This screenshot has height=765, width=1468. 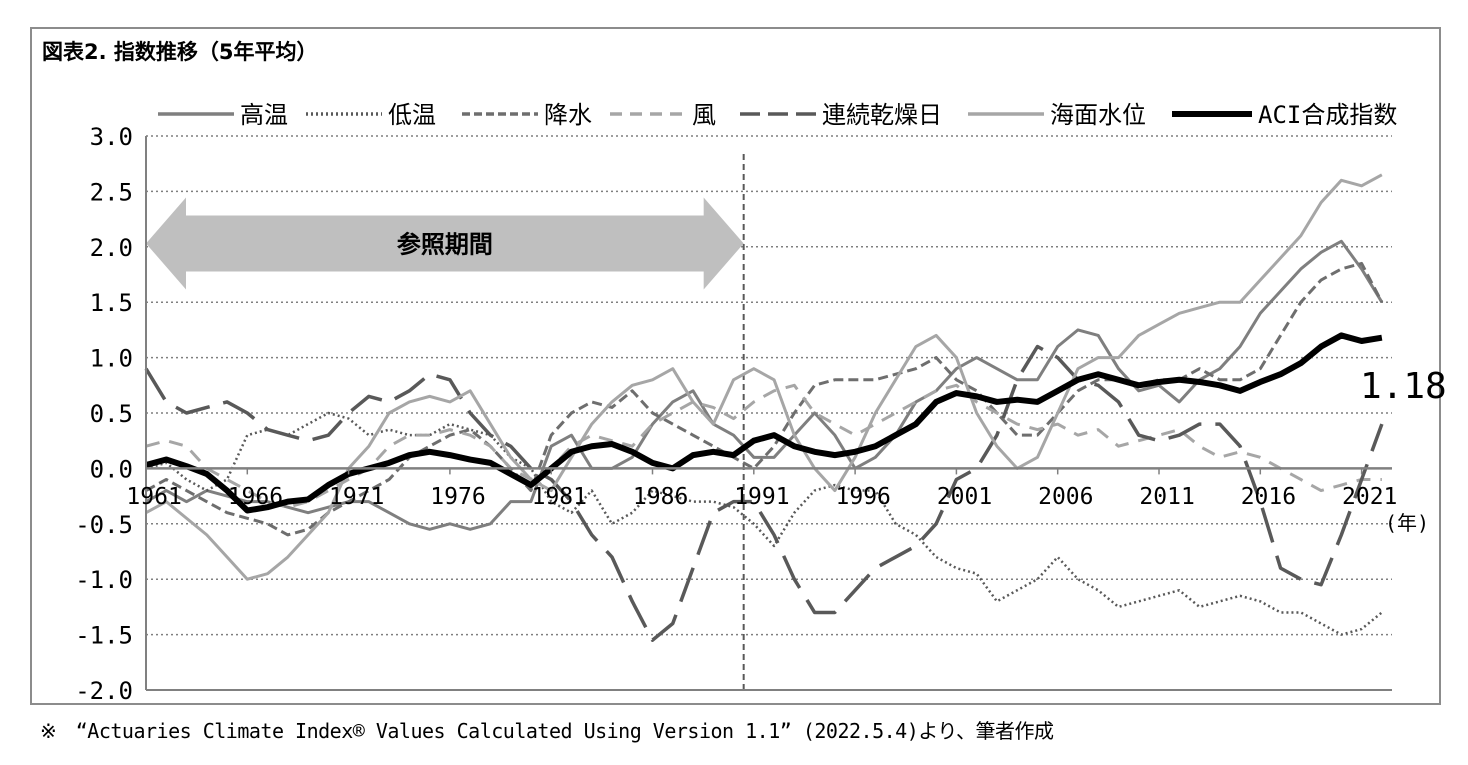 I want to click on legend-label: 海面水位, so click(x=1098, y=115).